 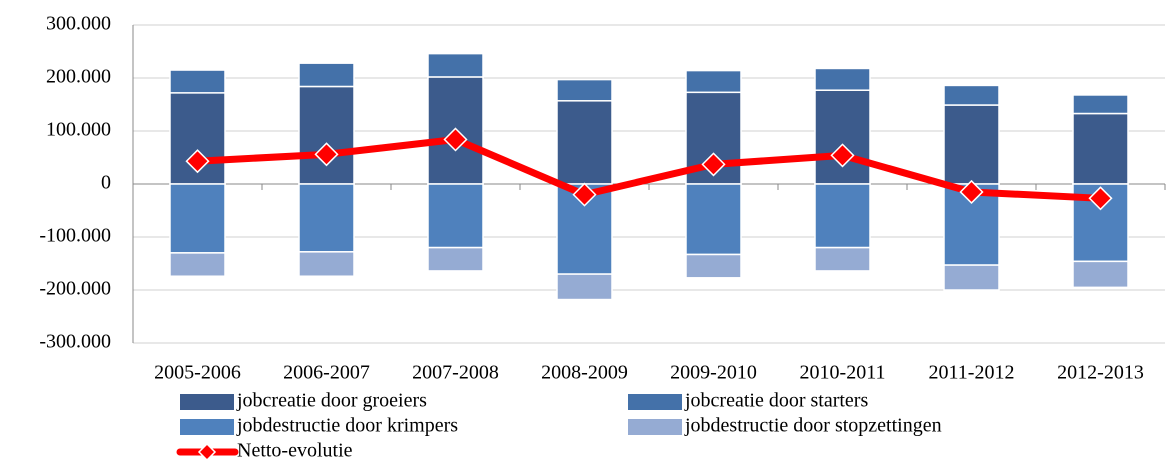 I want to click on x-tick-label: 2012-2013, so click(x=1100, y=373).